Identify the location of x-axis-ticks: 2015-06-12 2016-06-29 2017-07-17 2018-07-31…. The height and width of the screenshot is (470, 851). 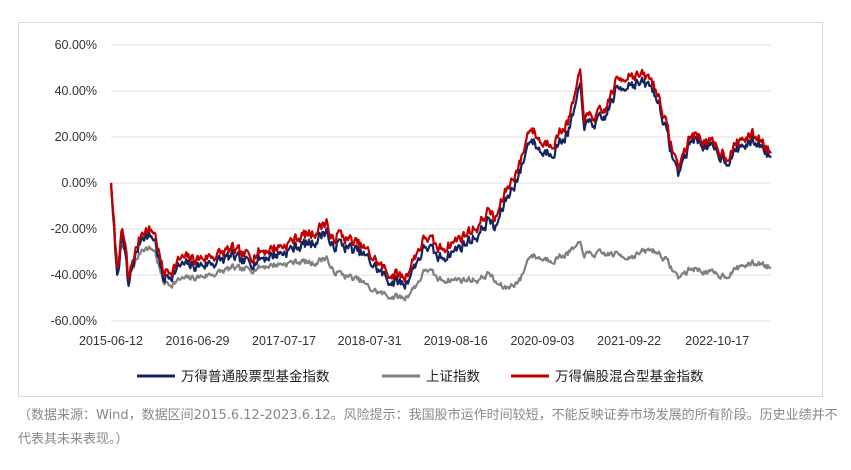
(414, 341).